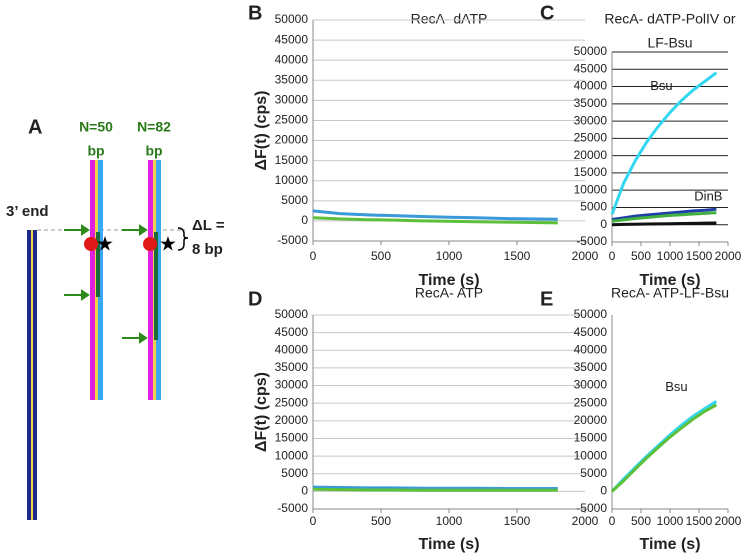 The width and height of the screenshot is (745, 554). What do you see at coordinates (105, 244) in the screenshot?
I see `star: ★` at bounding box center [105, 244].